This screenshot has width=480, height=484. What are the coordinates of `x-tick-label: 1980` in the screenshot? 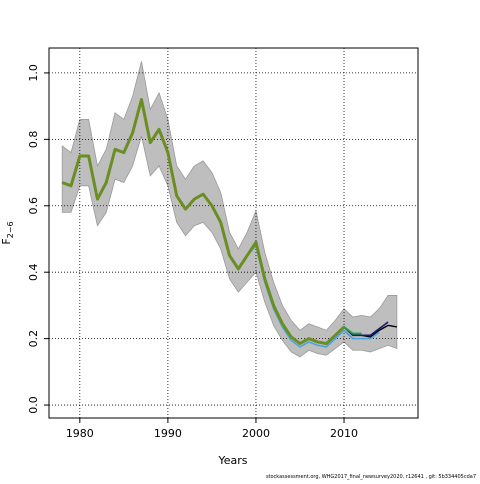 It's located at (80, 433).